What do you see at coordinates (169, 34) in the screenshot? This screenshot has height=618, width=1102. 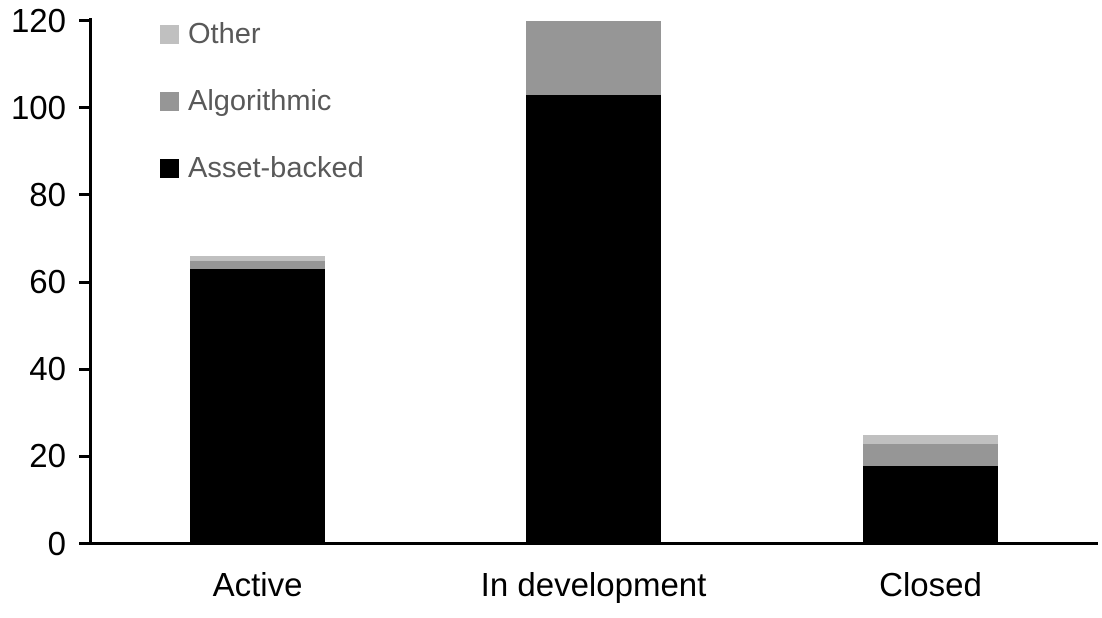 I see `legend-swatch-other` at bounding box center [169, 34].